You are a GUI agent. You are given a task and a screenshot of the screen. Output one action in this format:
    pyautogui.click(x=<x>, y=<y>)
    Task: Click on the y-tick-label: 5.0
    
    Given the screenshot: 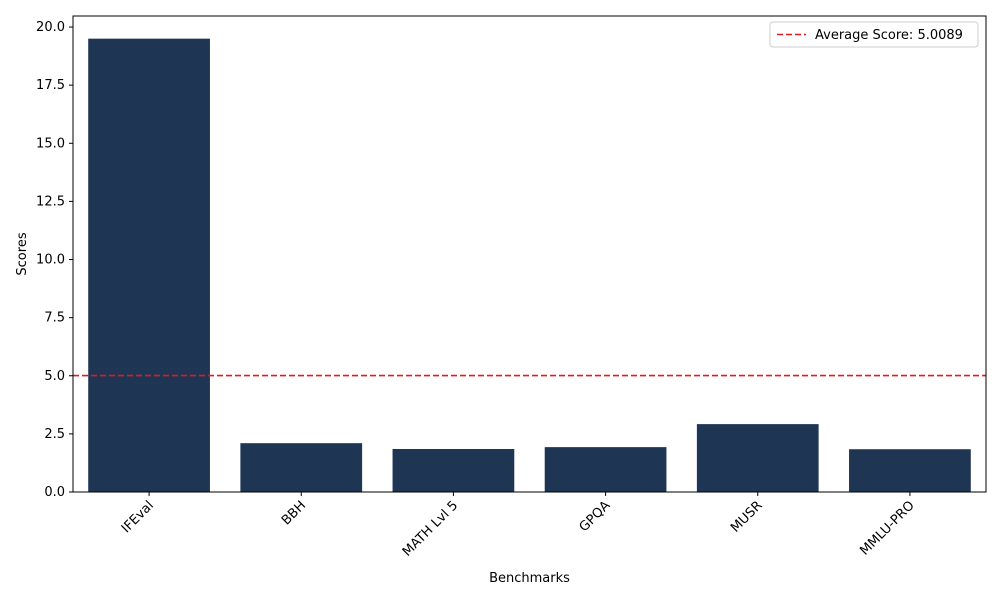 What is the action you would take?
    pyautogui.click(x=54, y=376)
    